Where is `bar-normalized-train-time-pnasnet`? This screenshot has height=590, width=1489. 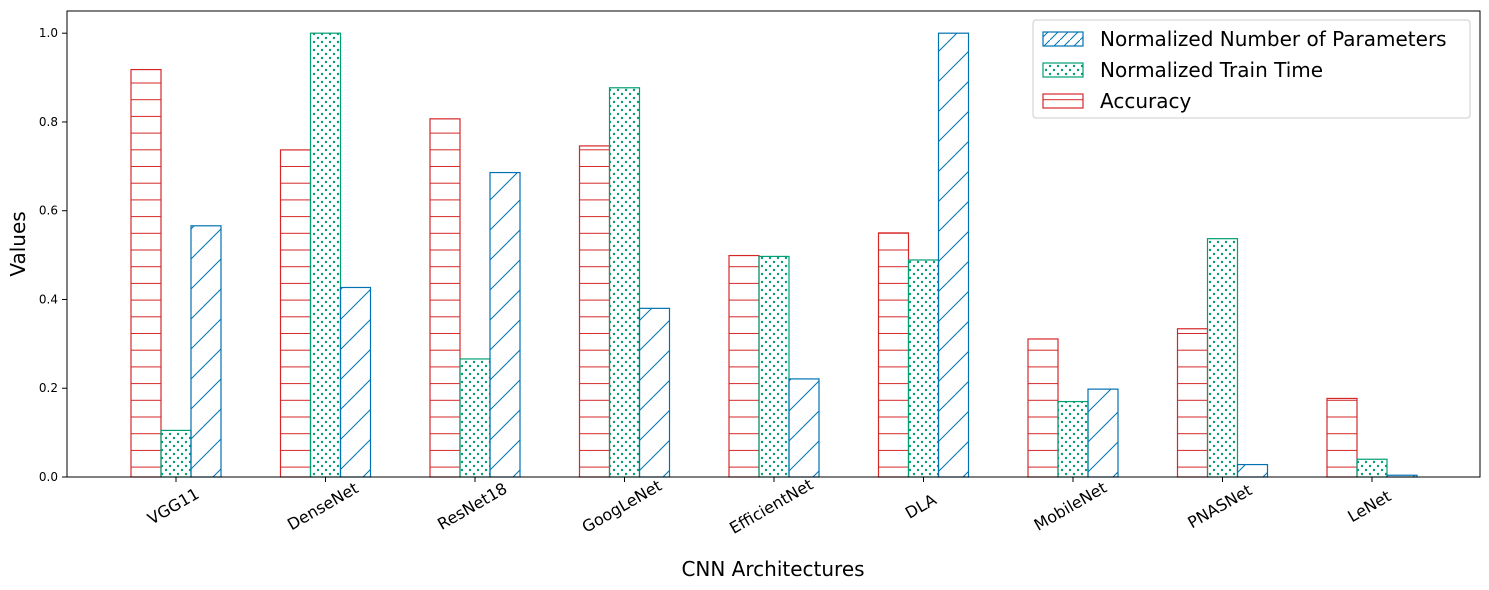
bar-normalized-train-time-pnasnet is located at coordinates (1222, 358).